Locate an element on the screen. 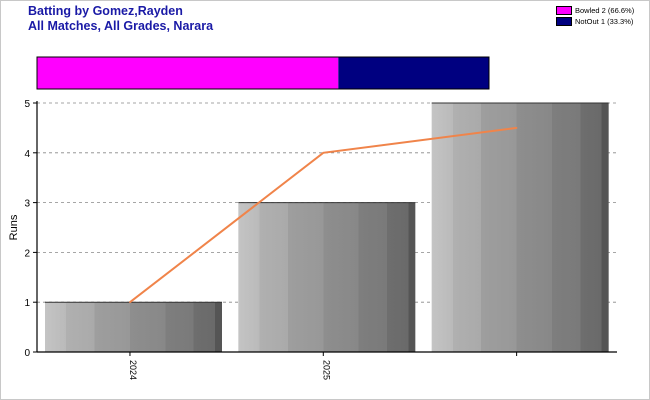 This screenshot has width=650, height=400. x-tick-label-2025: 2025 is located at coordinates (326, 370).